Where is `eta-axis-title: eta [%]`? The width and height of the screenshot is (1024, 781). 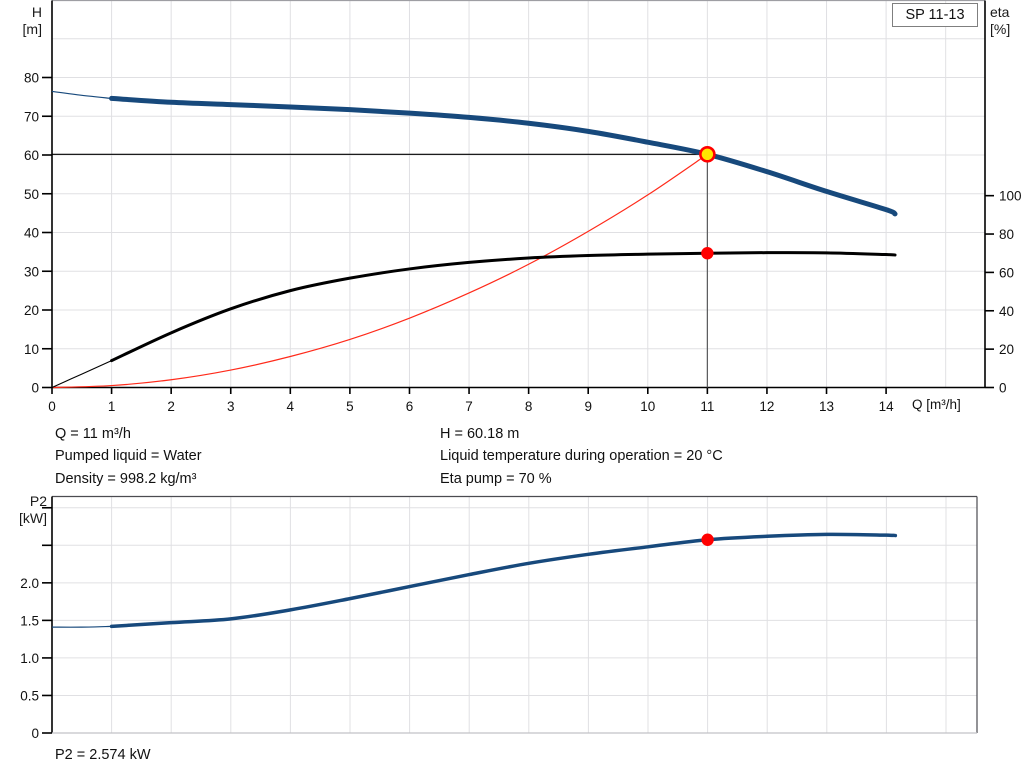
eta-axis-title: eta [%] is located at coordinates (1007, 21).